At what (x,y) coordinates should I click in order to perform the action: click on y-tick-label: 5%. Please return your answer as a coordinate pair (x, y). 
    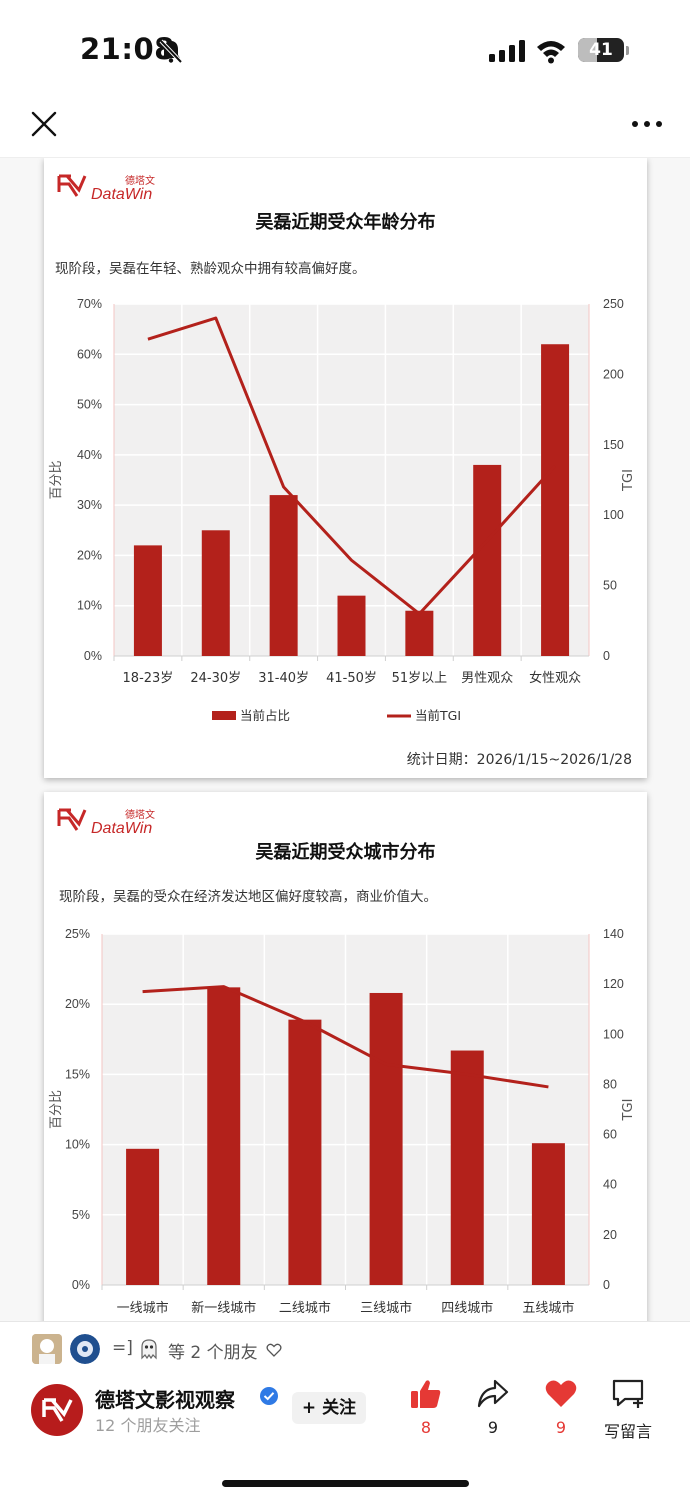
    Looking at the image, I should click on (81, 1215).